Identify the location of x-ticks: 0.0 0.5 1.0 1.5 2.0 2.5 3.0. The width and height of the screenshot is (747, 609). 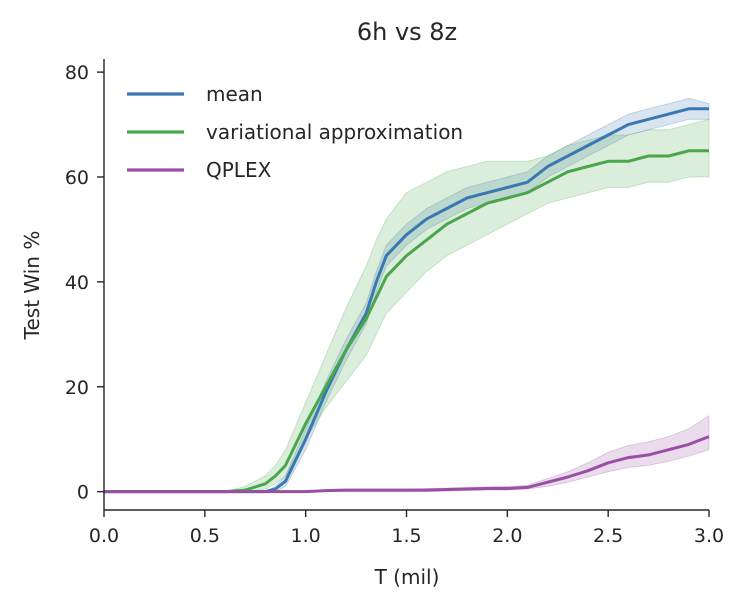
(406, 528).